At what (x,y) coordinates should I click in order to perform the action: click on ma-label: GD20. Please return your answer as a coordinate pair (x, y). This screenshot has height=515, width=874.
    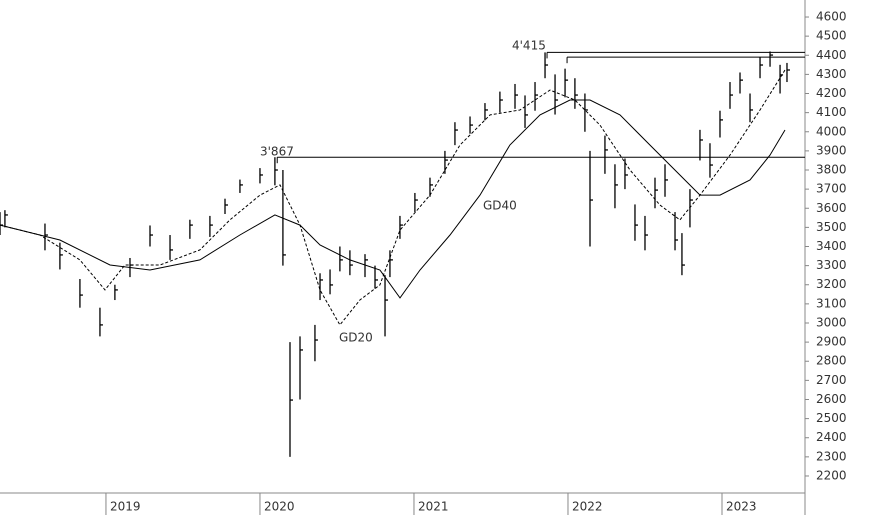
    Looking at the image, I should click on (356, 338).